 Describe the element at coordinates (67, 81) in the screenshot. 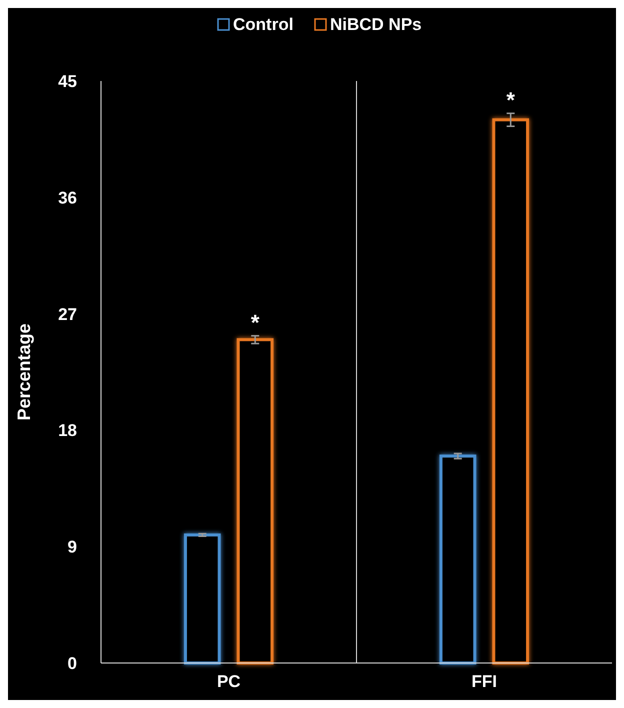

I see `y-tick-label: 45` at that location.